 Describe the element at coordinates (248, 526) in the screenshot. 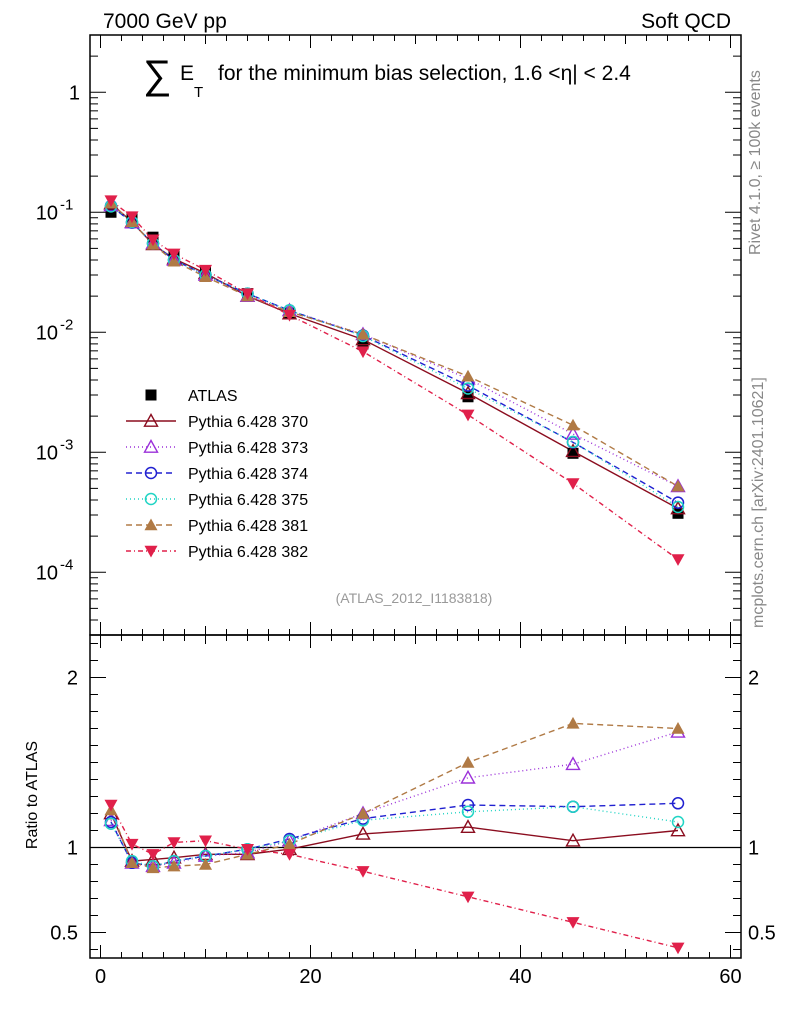

I see `legend-label-p381: Pythia 6.428 381` at that location.